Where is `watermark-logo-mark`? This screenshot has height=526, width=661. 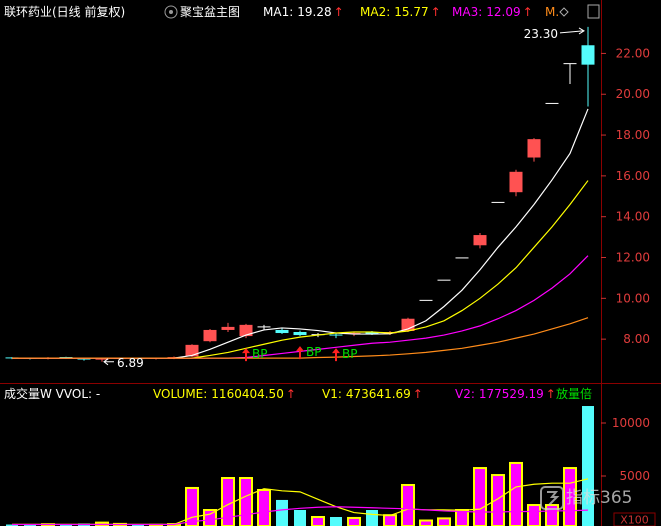 watermark-logo-mark is located at coordinates (553, 498).